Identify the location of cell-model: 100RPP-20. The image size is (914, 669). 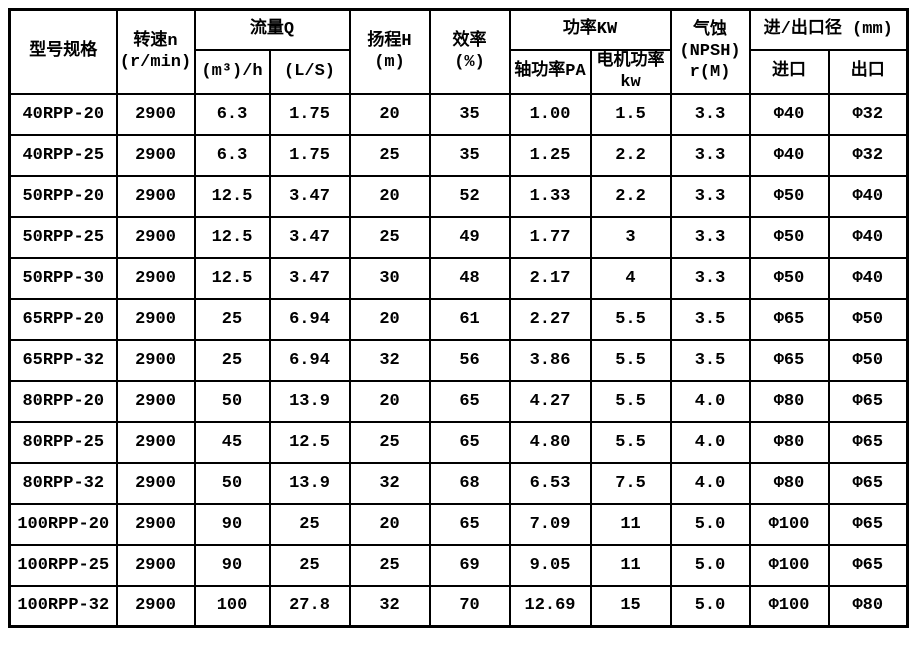
(63, 524).